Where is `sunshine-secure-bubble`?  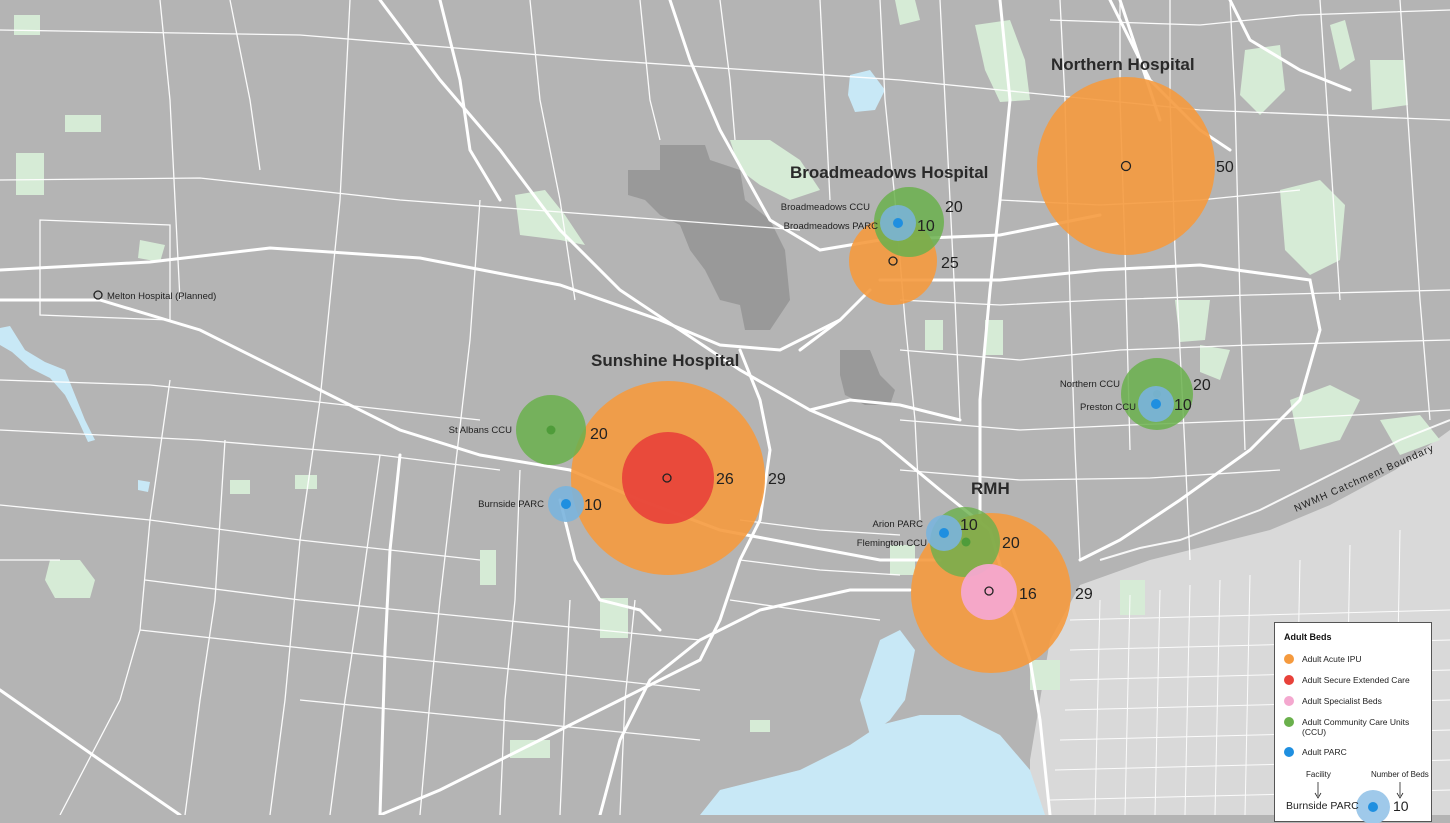 sunshine-secure-bubble is located at coordinates (668, 478).